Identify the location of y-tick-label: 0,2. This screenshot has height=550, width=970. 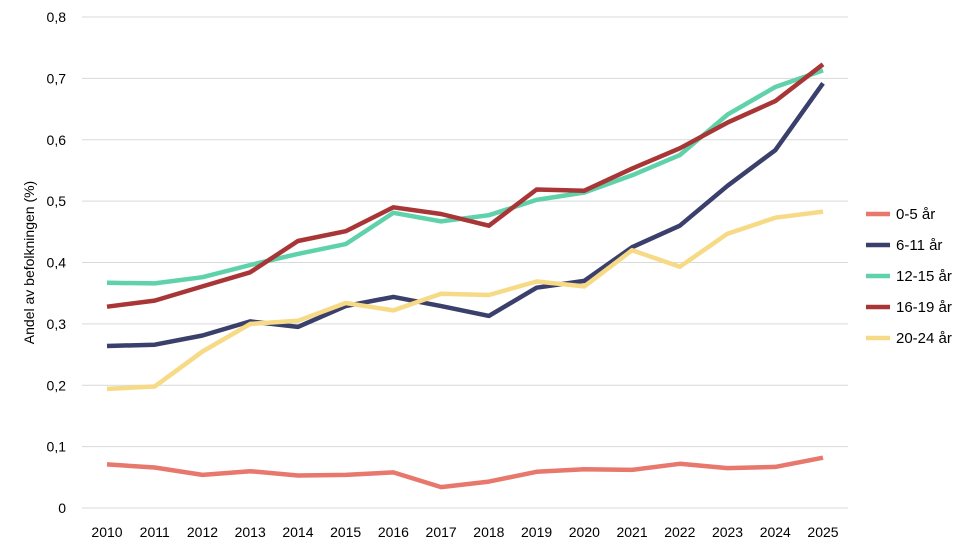
(57, 385).